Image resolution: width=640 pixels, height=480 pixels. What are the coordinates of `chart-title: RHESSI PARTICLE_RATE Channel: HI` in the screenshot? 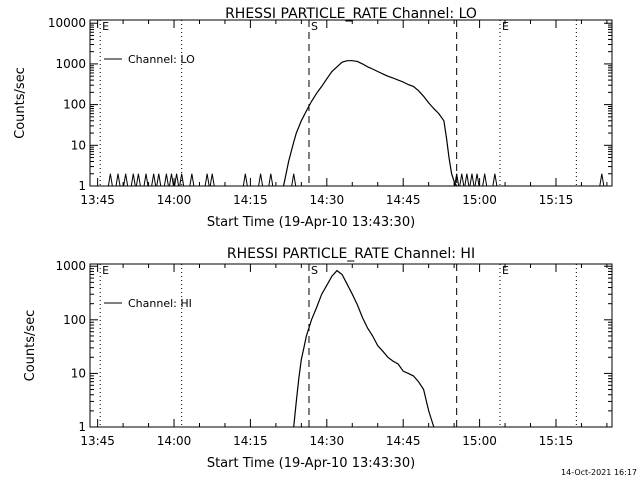 It's located at (351, 254).